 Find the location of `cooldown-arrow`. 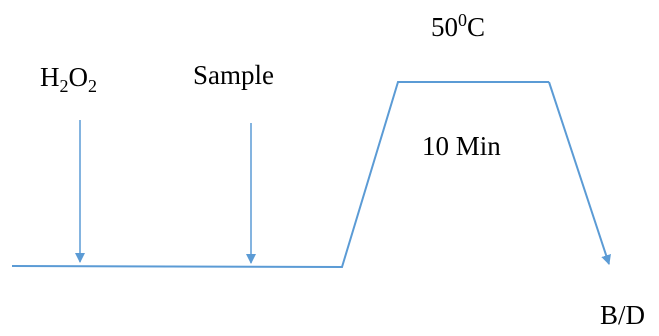

cooldown-arrow is located at coordinates (579, 173).